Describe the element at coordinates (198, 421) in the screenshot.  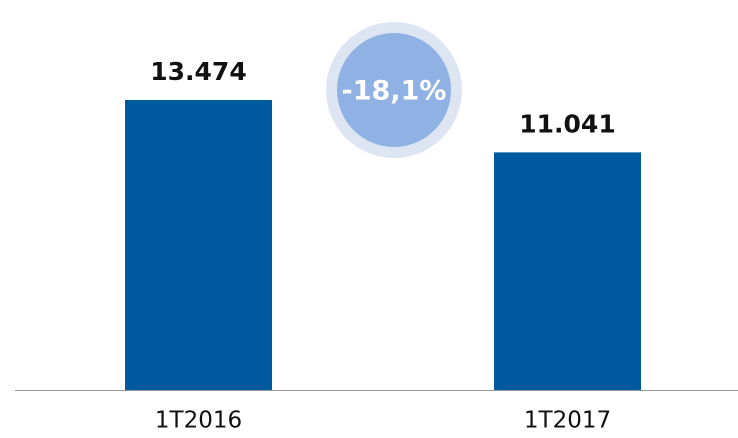
I see `x-tick-label: 1T2016` at that location.